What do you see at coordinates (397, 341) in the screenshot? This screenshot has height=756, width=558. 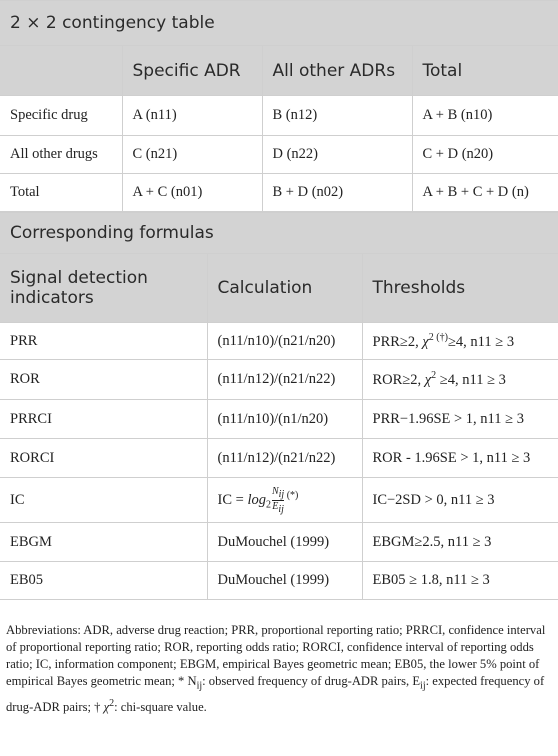 I see `text: PRR≥2,` at bounding box center [397, 341].